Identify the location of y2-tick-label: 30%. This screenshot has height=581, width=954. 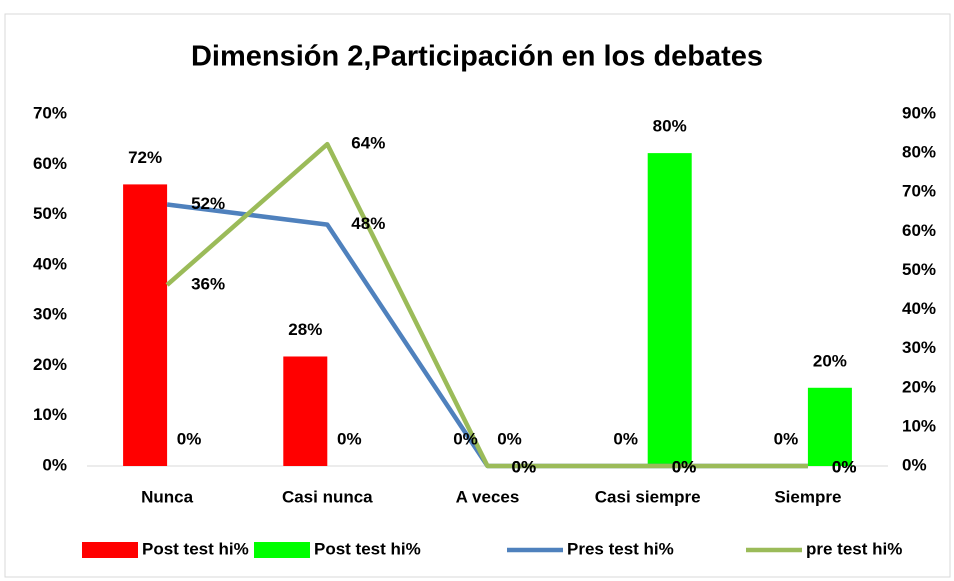
(919, 347).